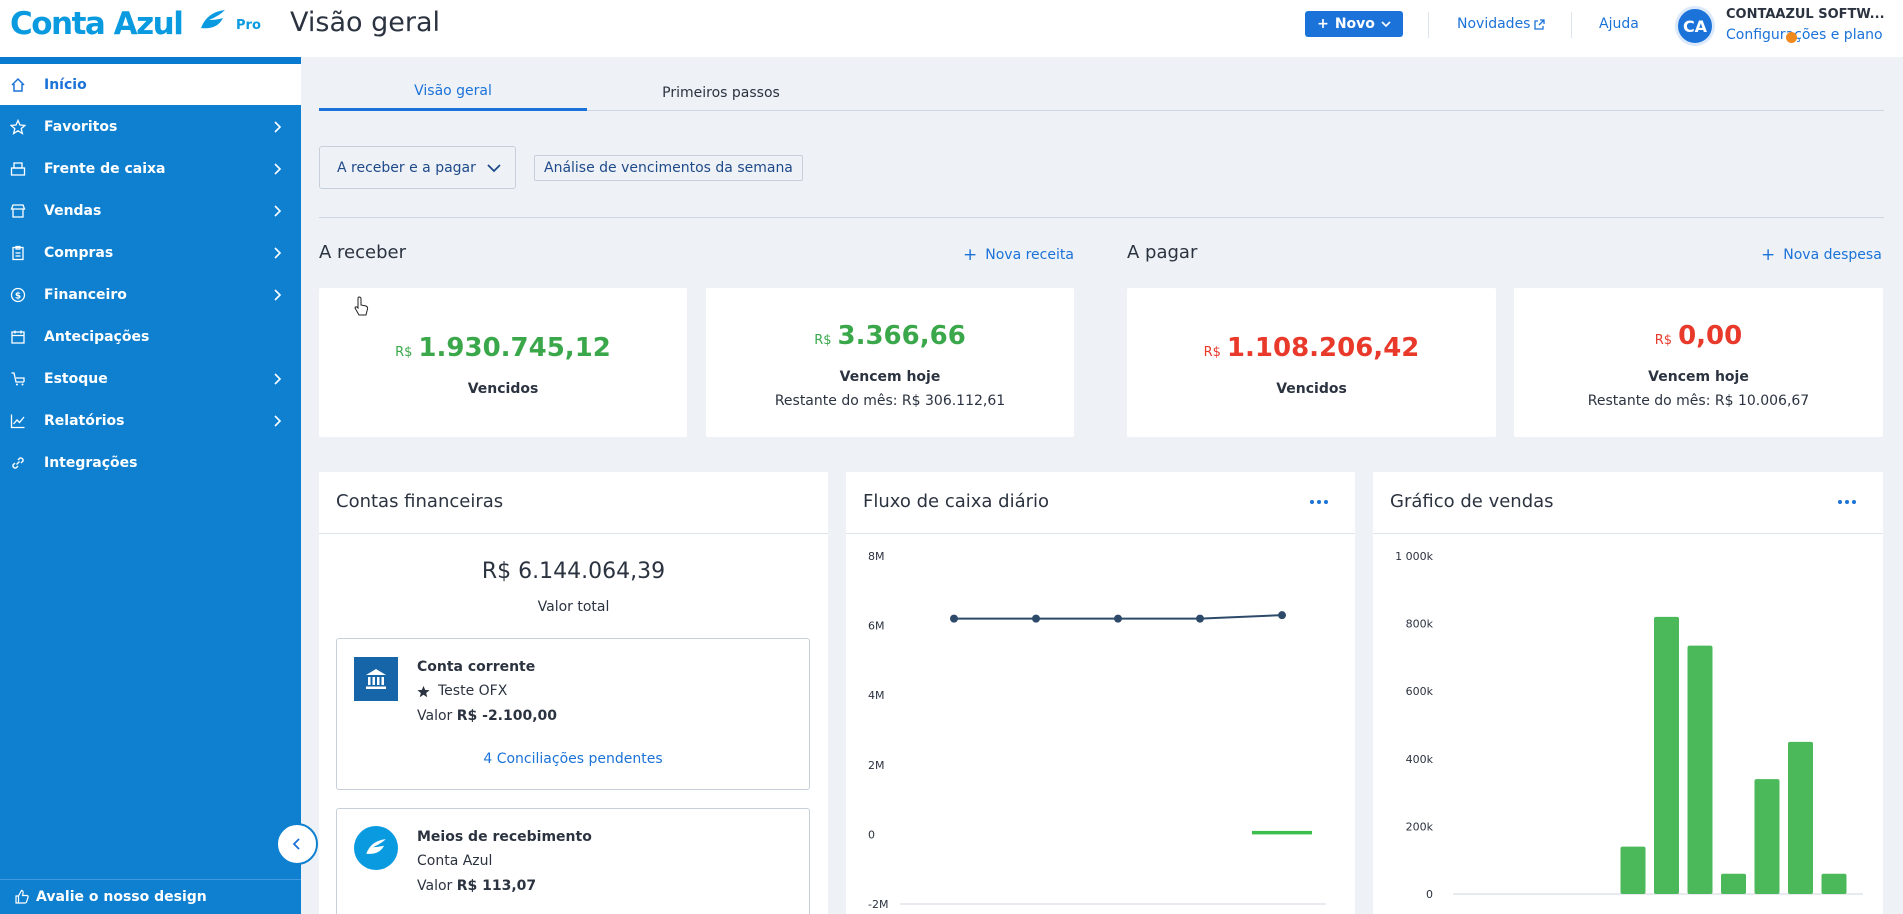  What do you see at coordinates (890, 336) in the screenshot?
I see `receivable-due-today-amount: R$ 3.366,66` at bounding box center [890, 336].